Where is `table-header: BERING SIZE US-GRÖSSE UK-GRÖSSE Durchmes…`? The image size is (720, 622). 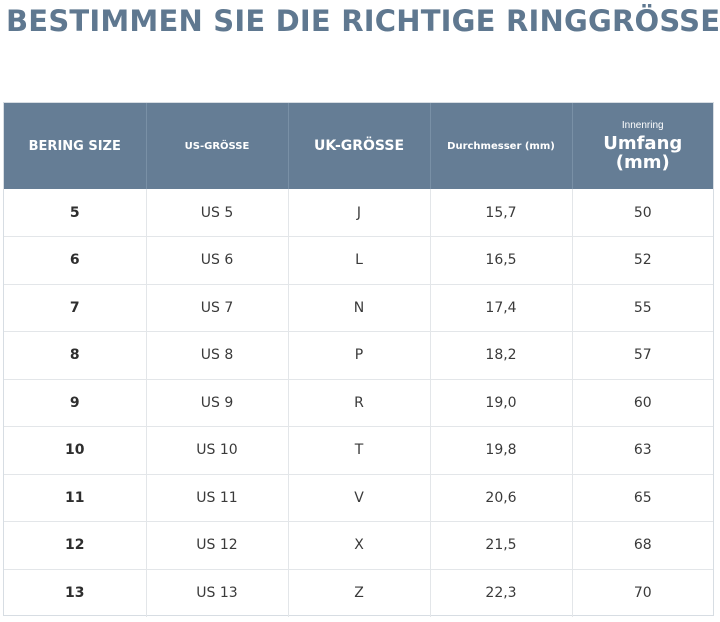
table-header: BERING SIZE US-GRÖSSE UK-GRÖSSE Durchmes… is located at coordinates (358, 146).